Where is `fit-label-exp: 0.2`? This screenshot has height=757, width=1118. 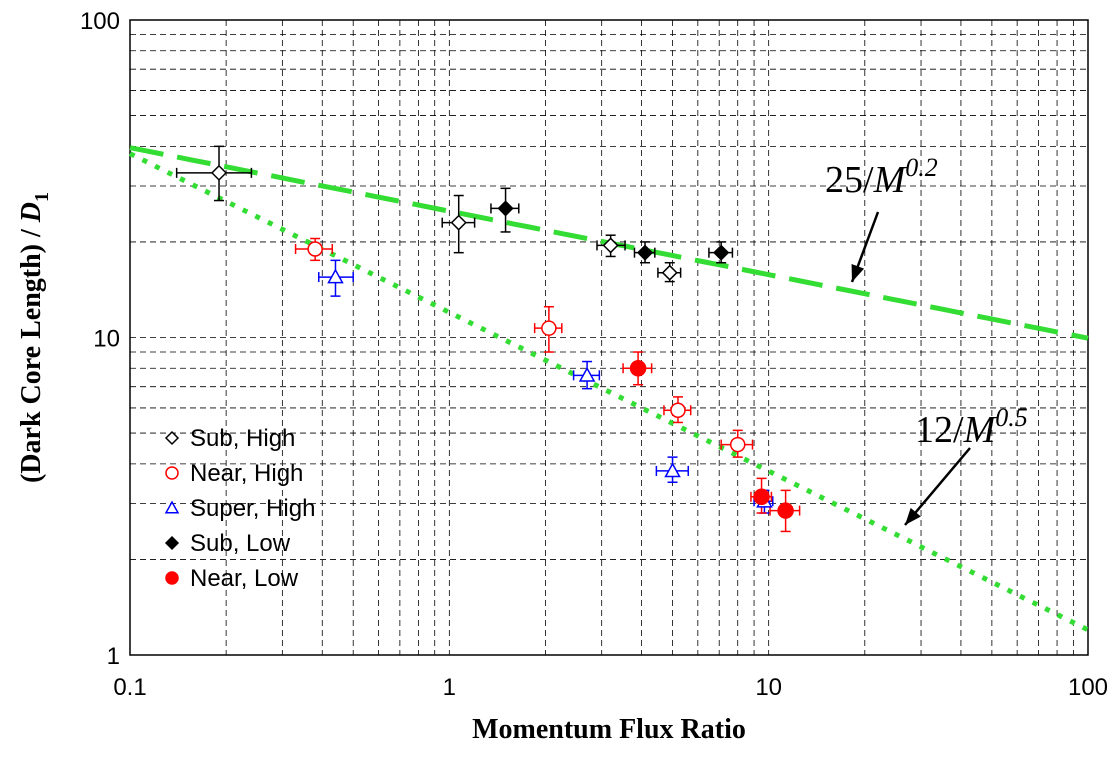 fit-label-exp: 0.2 is located at coordinates (921, 167).